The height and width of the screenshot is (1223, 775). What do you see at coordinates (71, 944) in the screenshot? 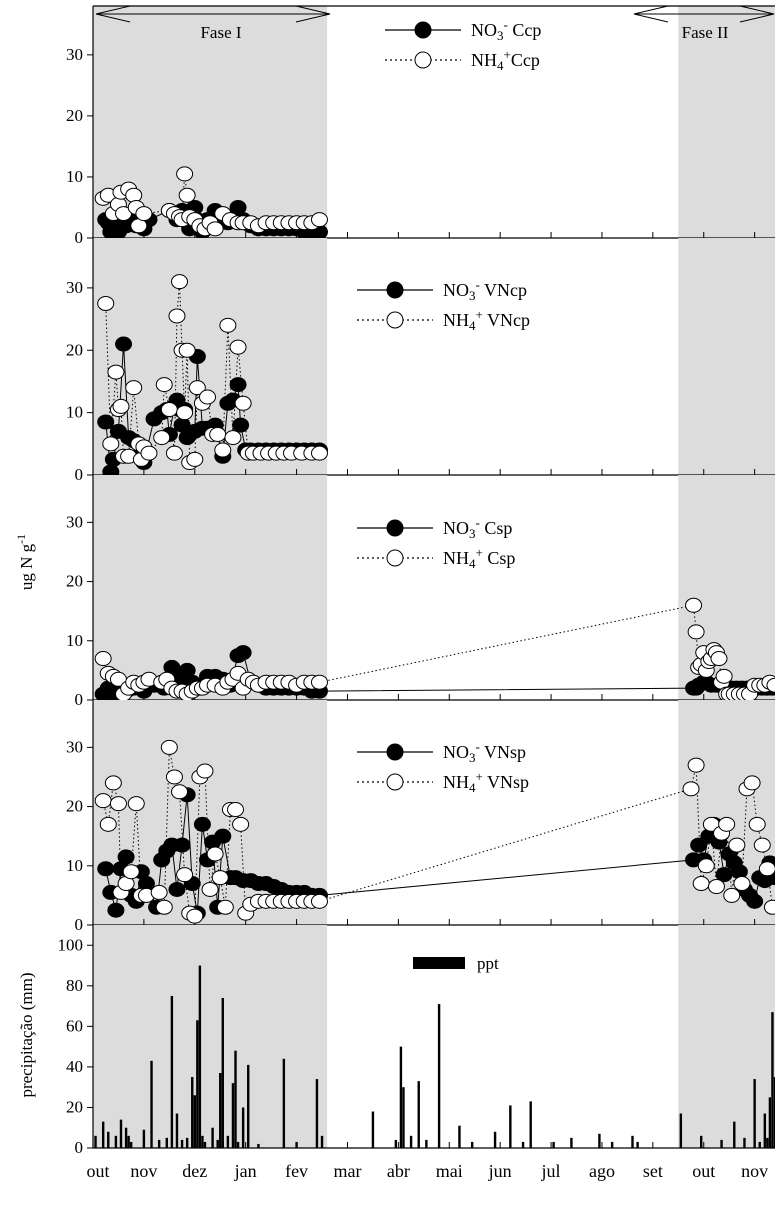
I see `y-tick-label: 100` at bounding box center [71, 944].